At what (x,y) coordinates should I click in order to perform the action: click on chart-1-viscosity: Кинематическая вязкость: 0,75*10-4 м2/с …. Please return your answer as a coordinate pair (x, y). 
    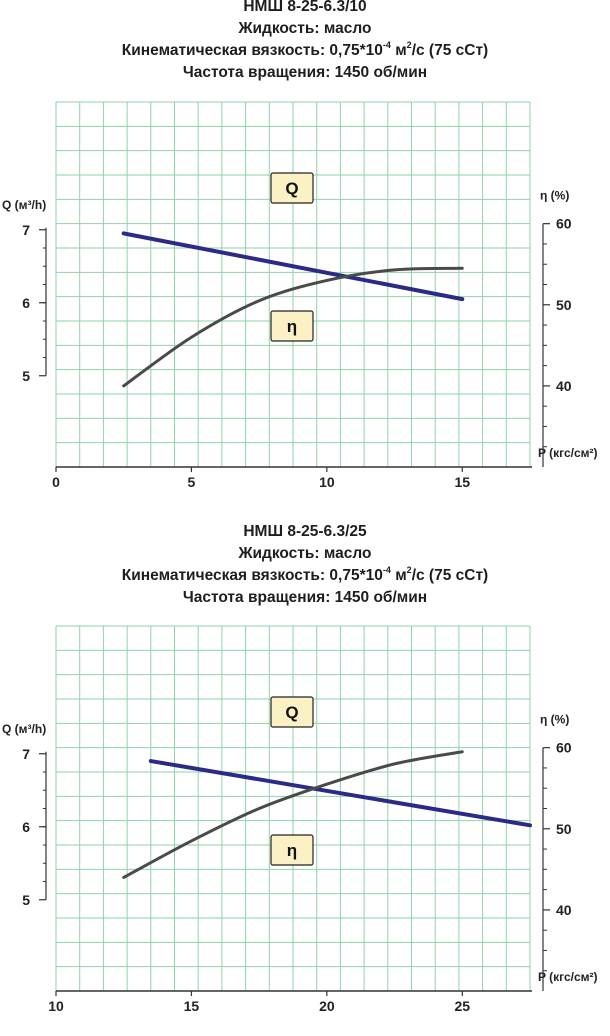
    Looking at the image, I should click on (305, 51).